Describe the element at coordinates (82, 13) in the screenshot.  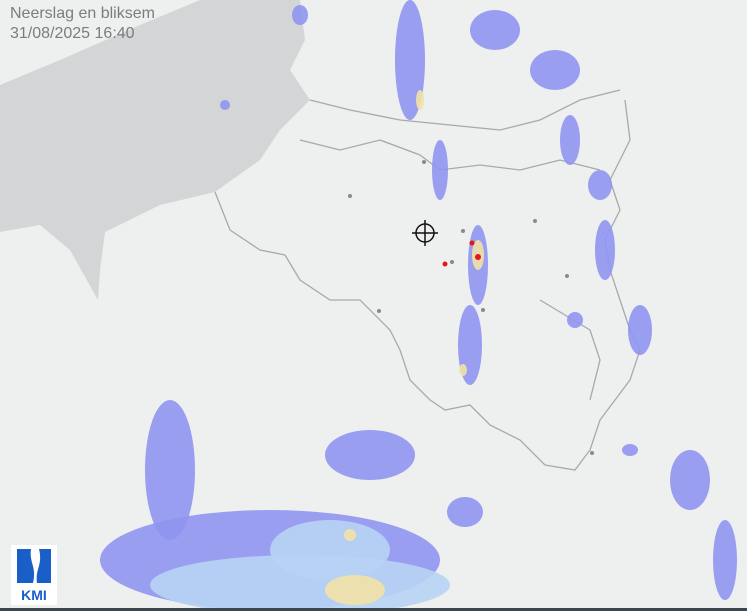
I see `title-text: Neerslag en bliksem` at that location.